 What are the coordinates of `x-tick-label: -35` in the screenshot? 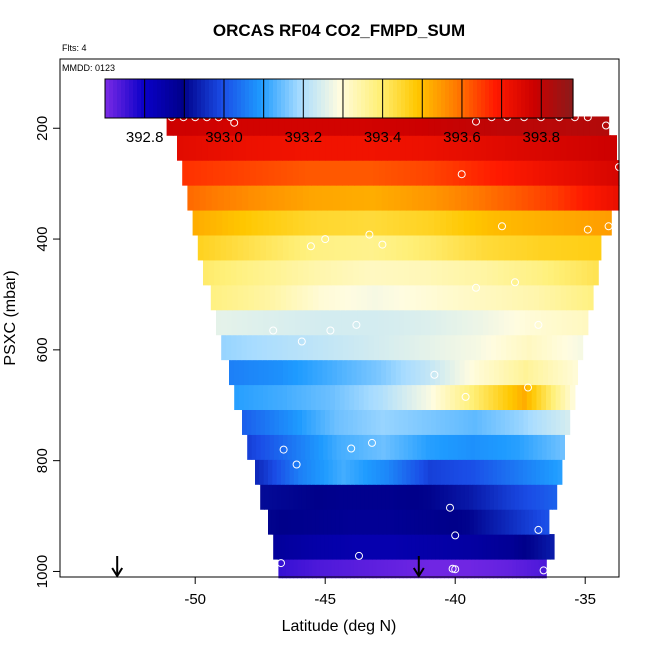 It's located at (585, 599).